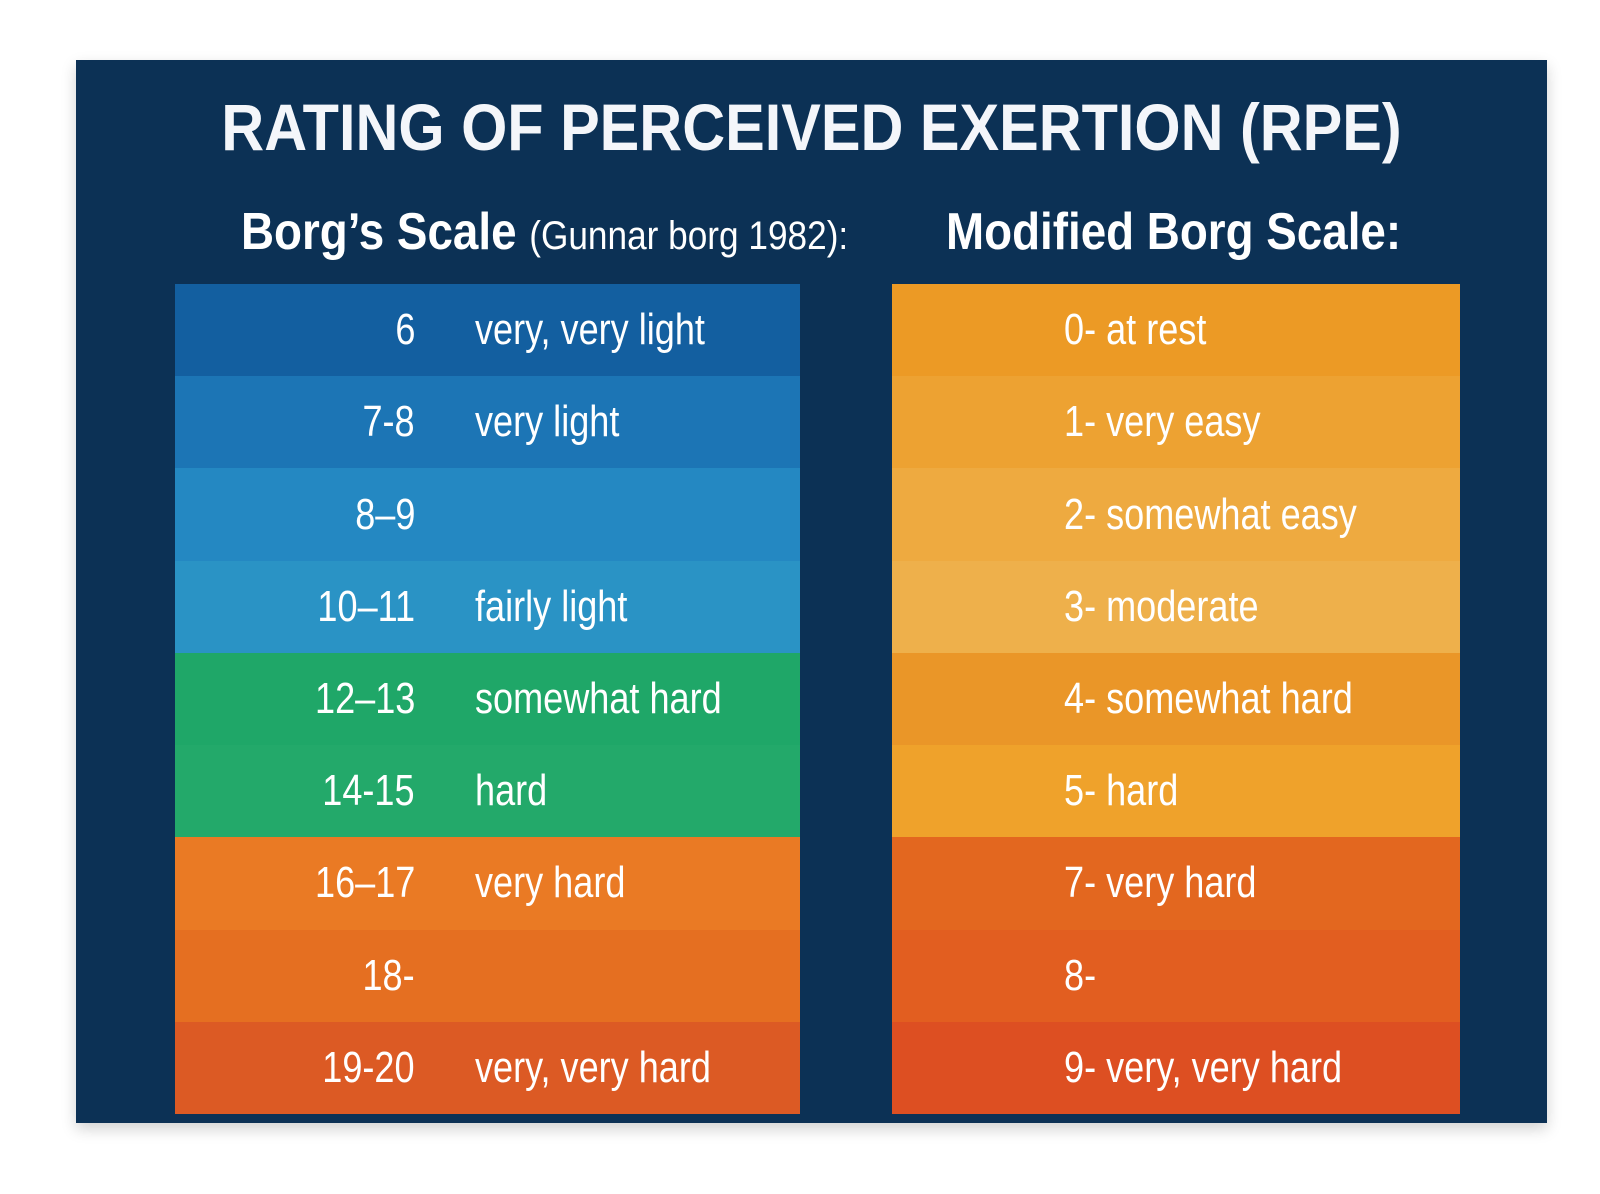 The image size is (1600, 1194). What do you see at coordinates (1176, 975) in the screenshot?
I see `modified-borg-scale-row: 8-` at bounding box center [1176, 975].